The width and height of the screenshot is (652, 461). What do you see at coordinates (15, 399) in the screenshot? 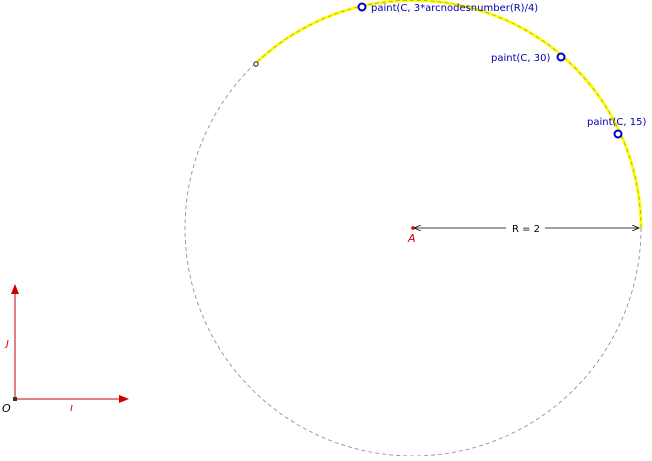
I see `origin-point` at bounding box center [15, 399].